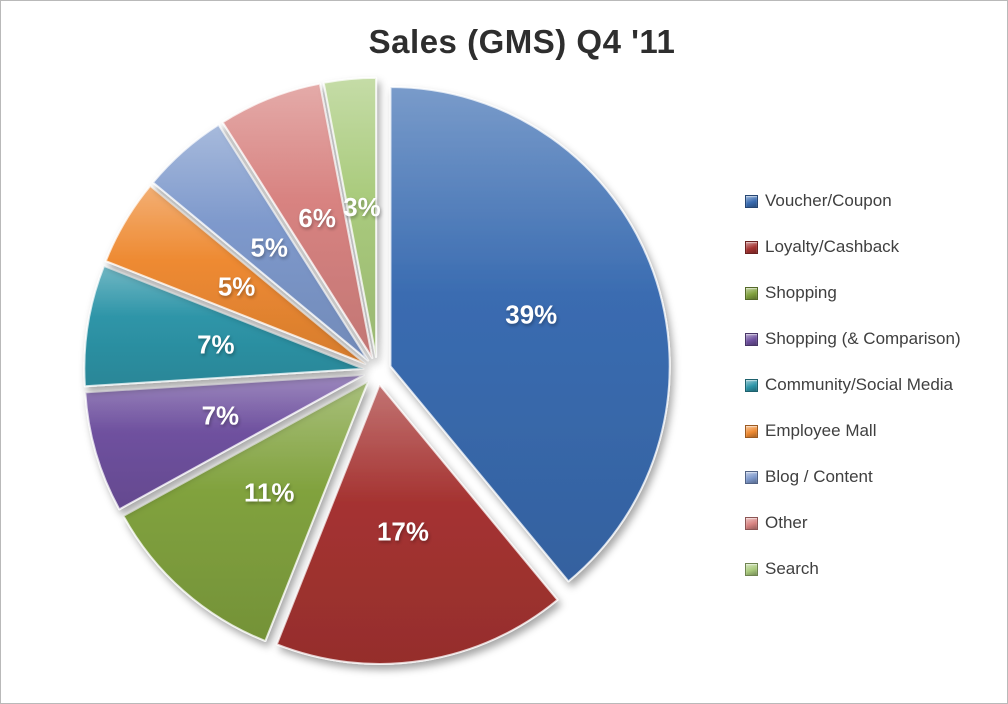 The width and height of the screenshot is (1008, 704). I want to click on legend-label: Community/Social Media, so click(859, 384).